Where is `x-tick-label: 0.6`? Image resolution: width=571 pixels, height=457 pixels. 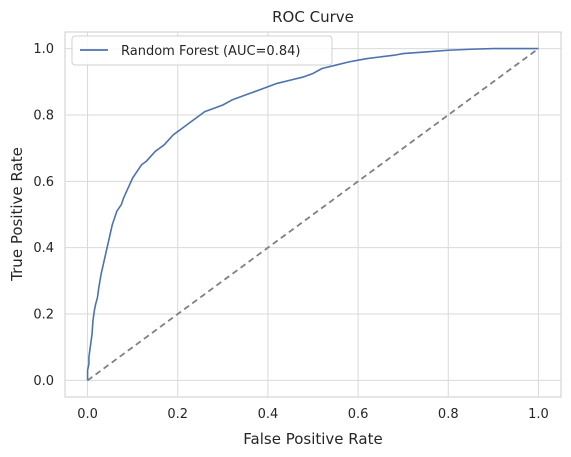
x-tick-label: 0.6 is located at coordinates (358, 414).